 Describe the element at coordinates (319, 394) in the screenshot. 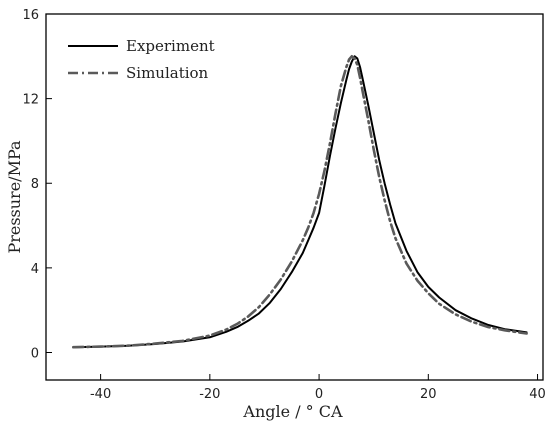

I see `x-tick-label: 0` at that location.